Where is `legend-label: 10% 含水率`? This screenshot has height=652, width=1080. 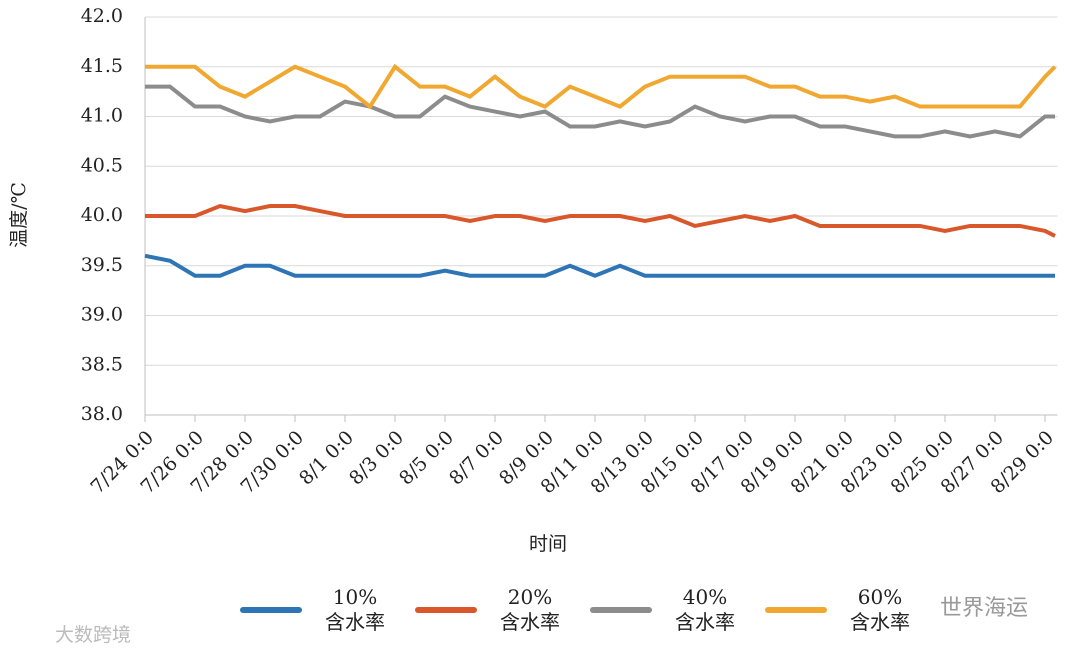 legend-label: 10% 含水率 is located at coordinates (355, 609).